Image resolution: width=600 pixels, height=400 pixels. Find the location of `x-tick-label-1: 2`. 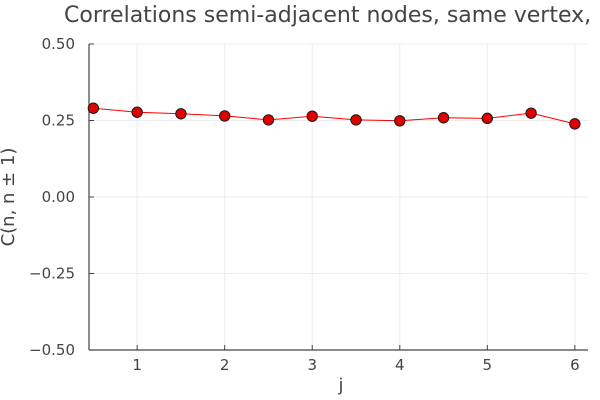

x-tick-label-1: 2 is located at coordinates (225, 365).